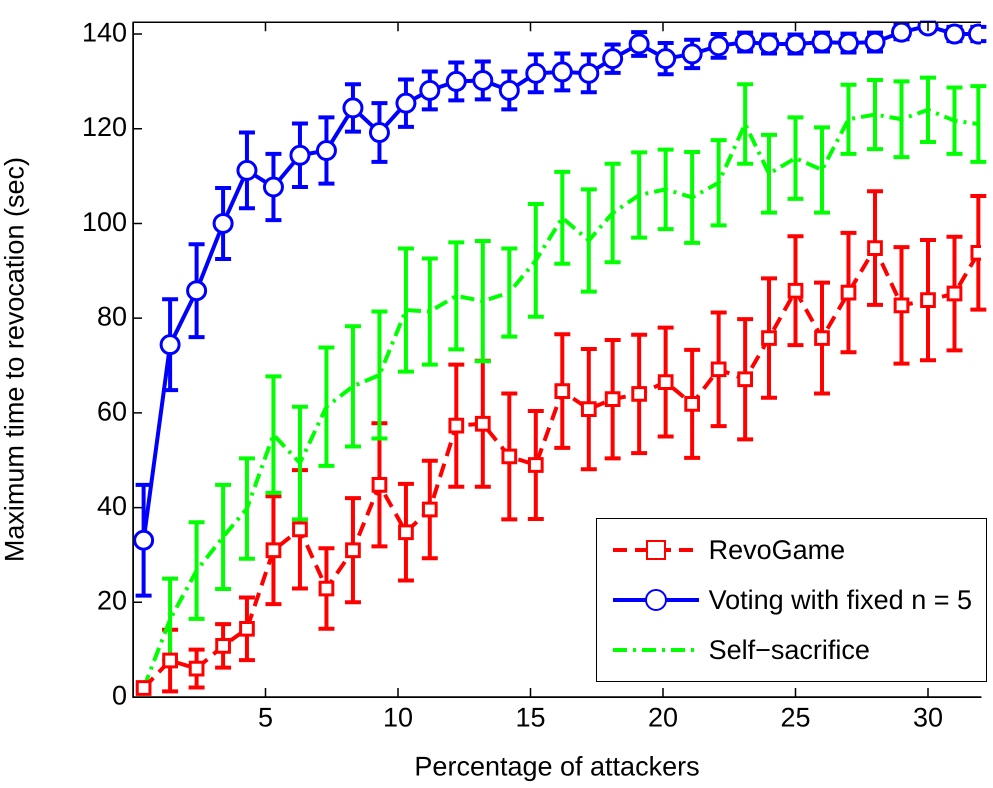  What do you see at coordinates (111, 411) in the screenshot?
I see `y-tick-label: 60` at bounding box center [111, 411].